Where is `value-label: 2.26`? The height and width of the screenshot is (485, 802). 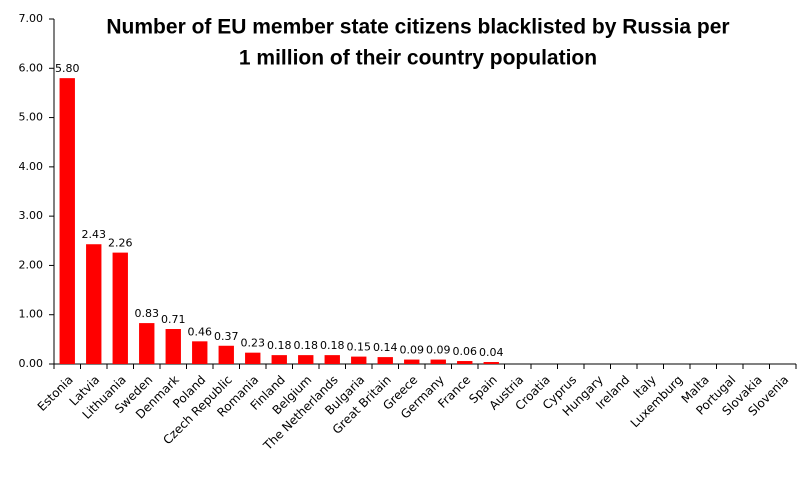 value-label: 2.26 is located at coordinates (120, 243).